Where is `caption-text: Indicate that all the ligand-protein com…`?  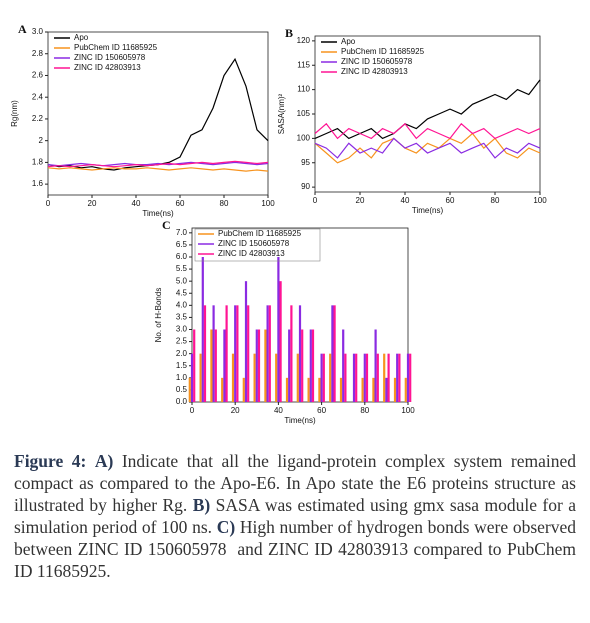 caption-text: Indicate that all the ligand-protein com… is located at coordinates (297, 483).